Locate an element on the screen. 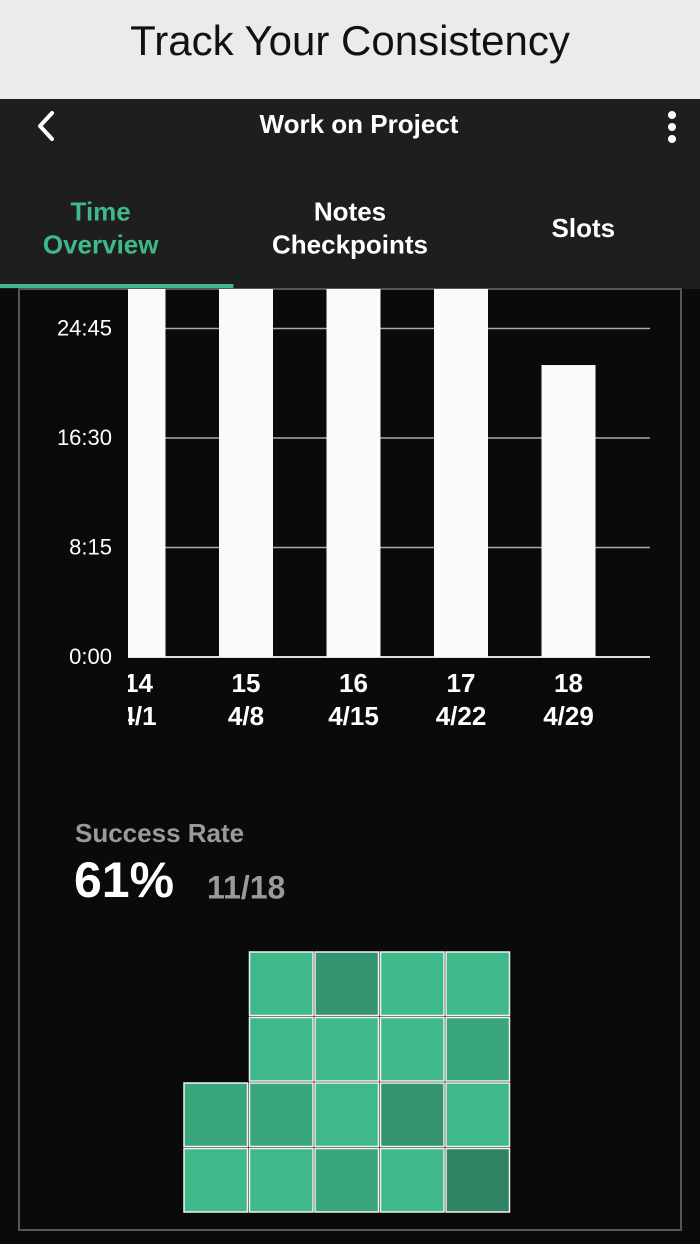 This screenshot has width=700, height=1244. tab-indicator is located at coordinates (117, 286).